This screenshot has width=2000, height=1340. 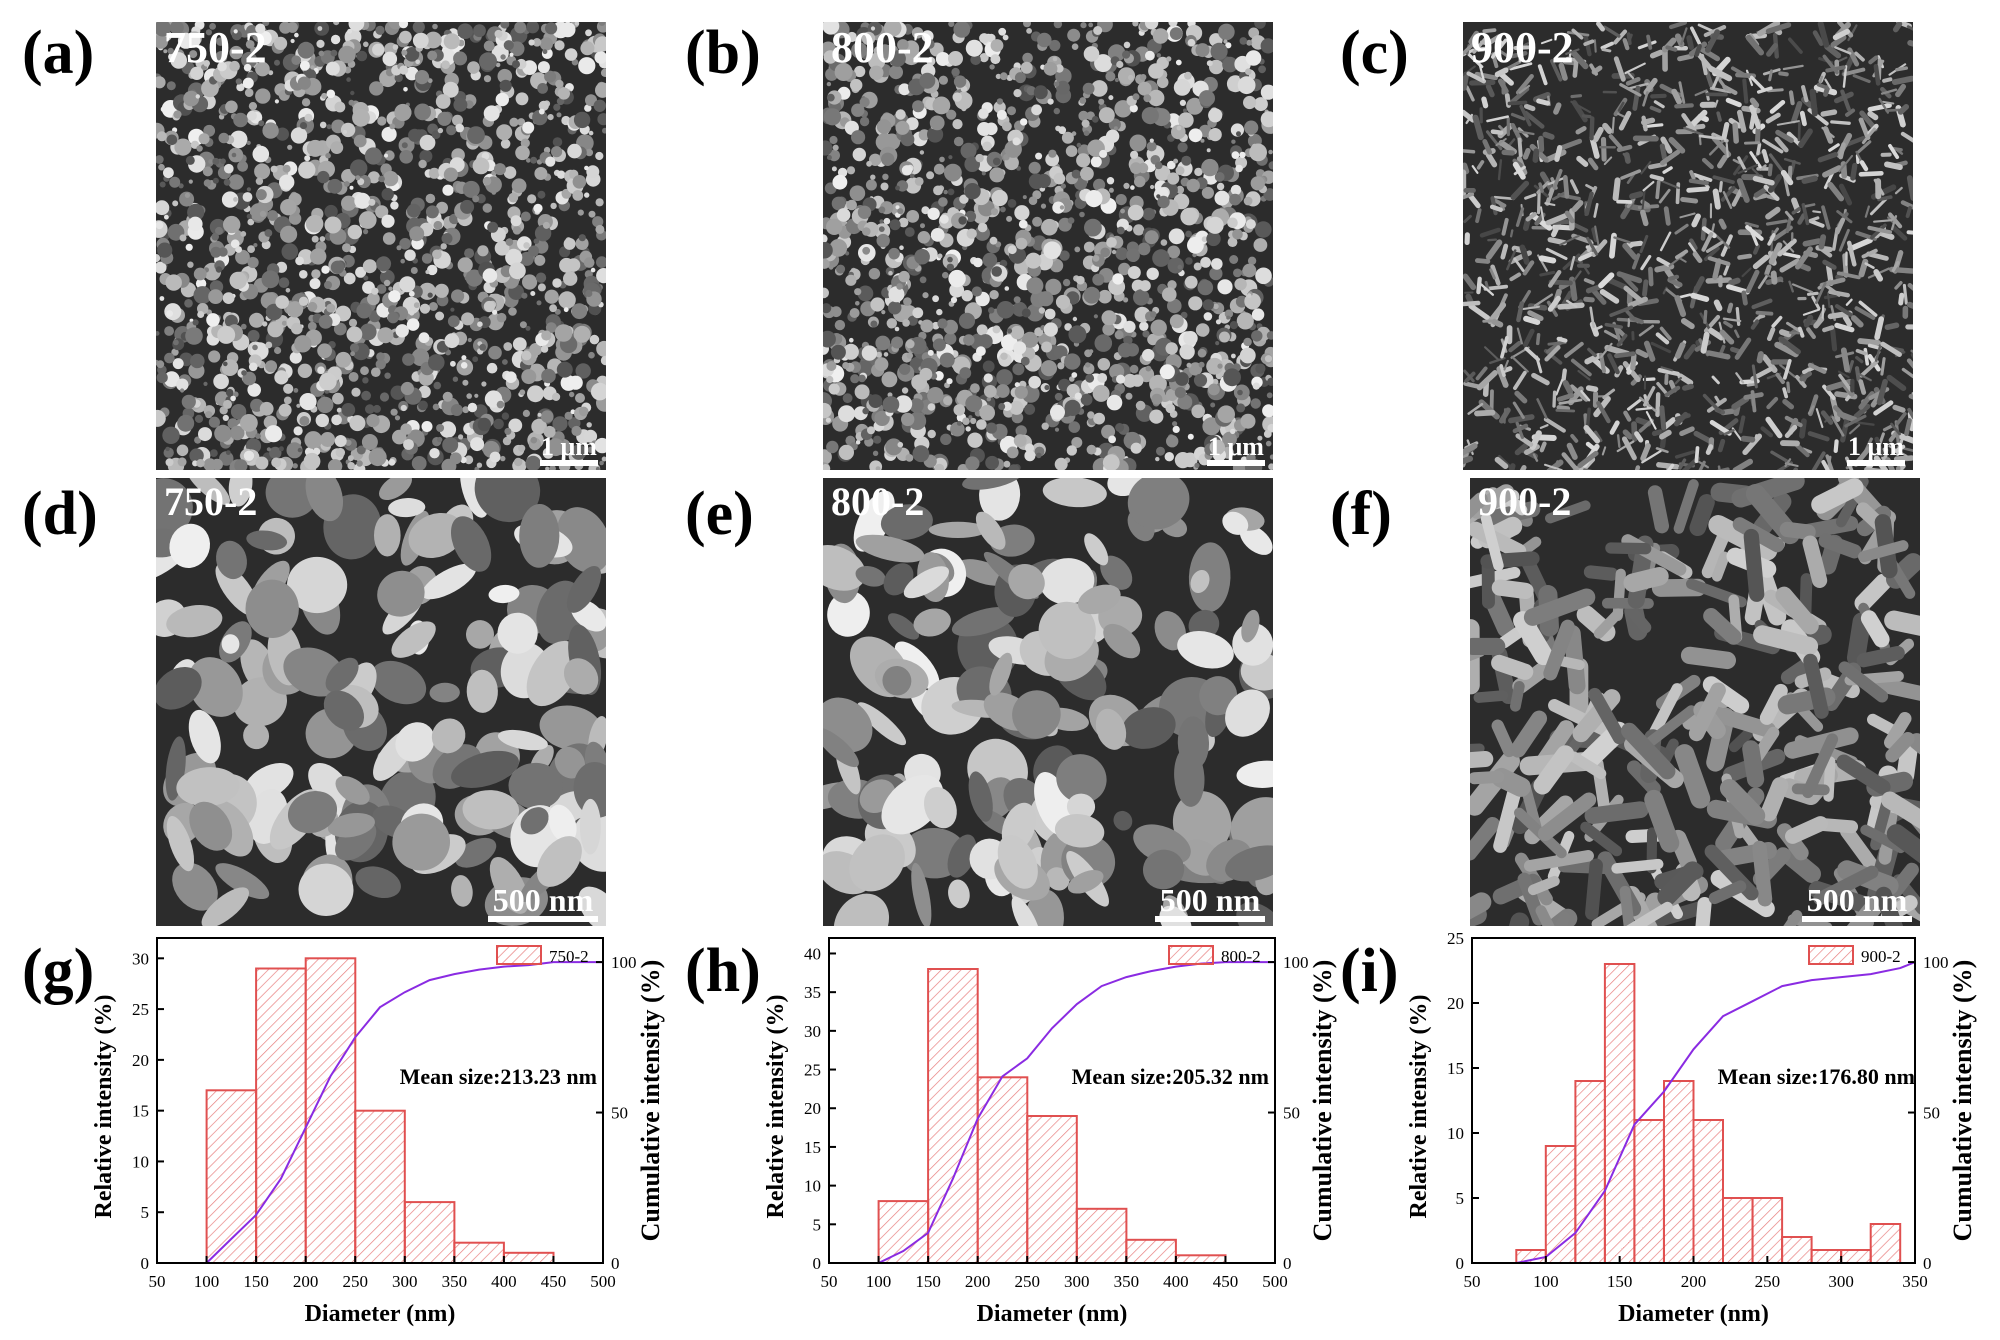 What do you see at coordinates (104, 1107) in the screenshot?
I see `y-axis-label: Relative intensity (%)` at bounding box center [104, 1107].